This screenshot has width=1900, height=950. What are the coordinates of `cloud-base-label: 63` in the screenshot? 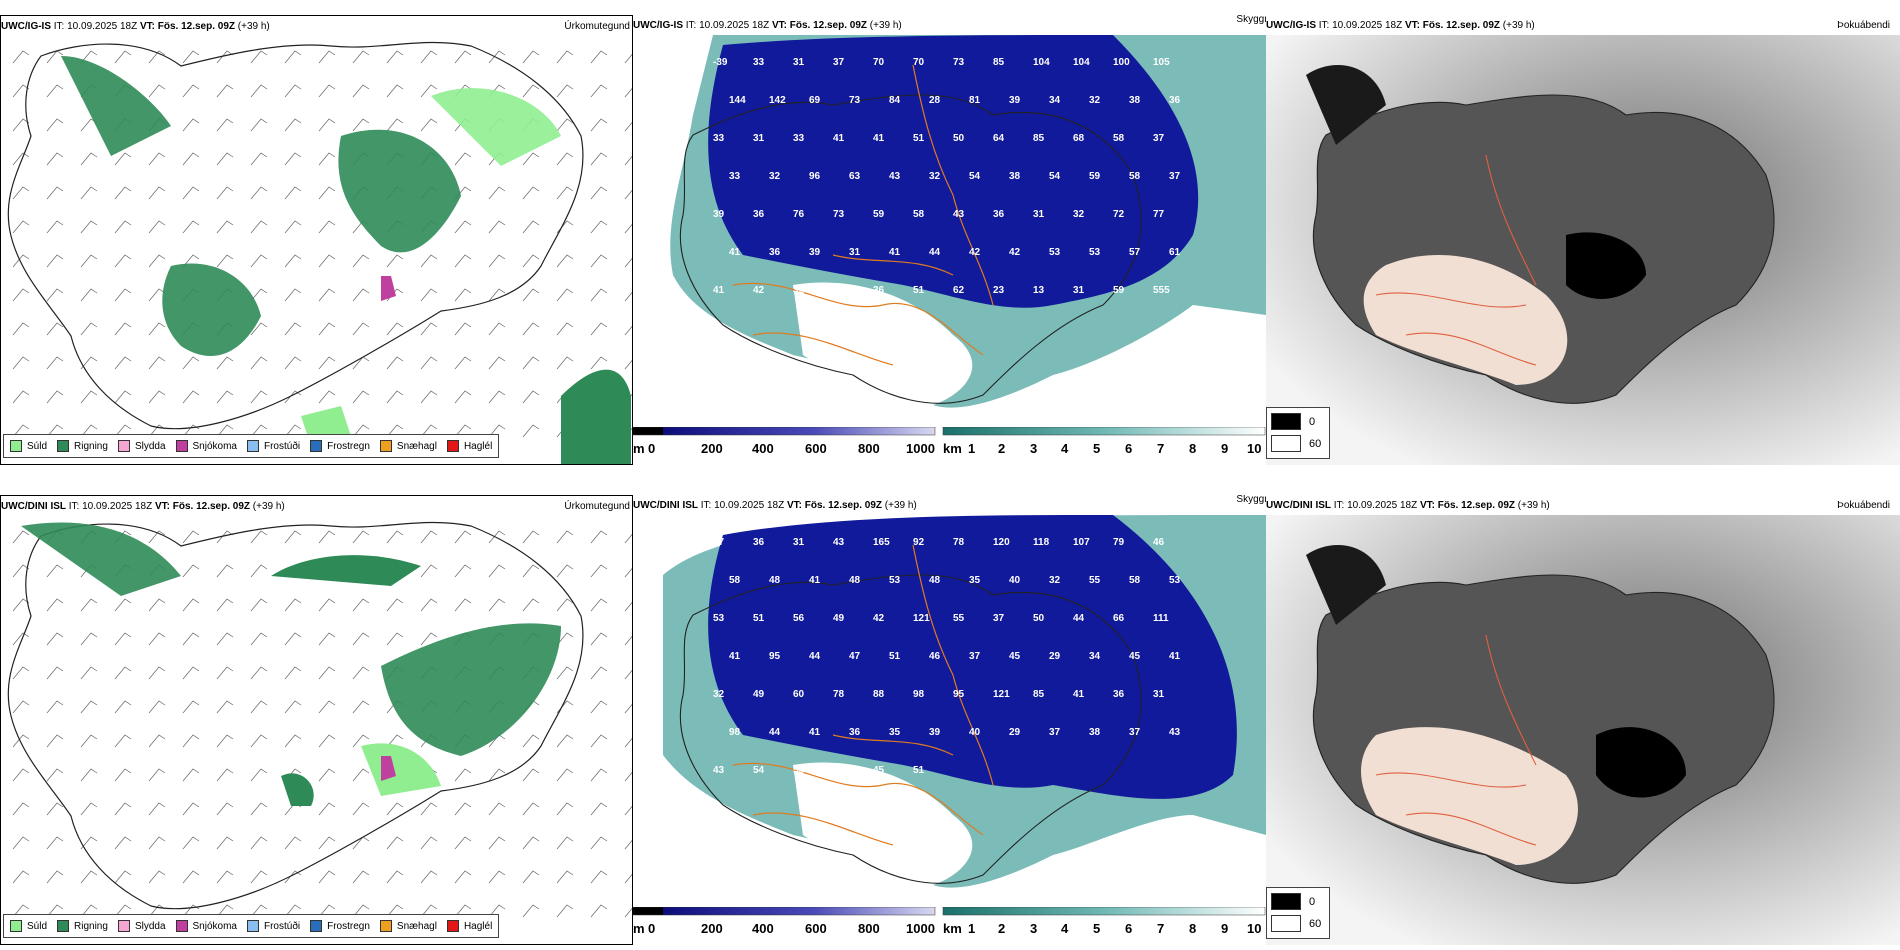 It's located at (855, 176).